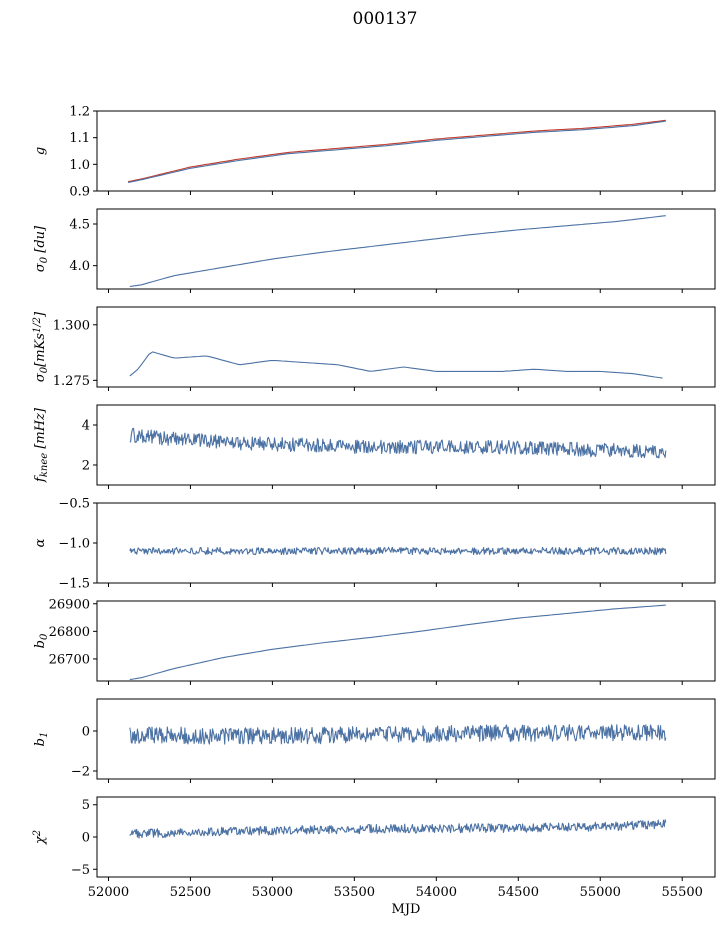 Image resolution: width=725 pixels, height=936 pixels. Describe the element at coordinates (272, 892) in the screenshot. I see `x-tick-label: 53000` at that location.